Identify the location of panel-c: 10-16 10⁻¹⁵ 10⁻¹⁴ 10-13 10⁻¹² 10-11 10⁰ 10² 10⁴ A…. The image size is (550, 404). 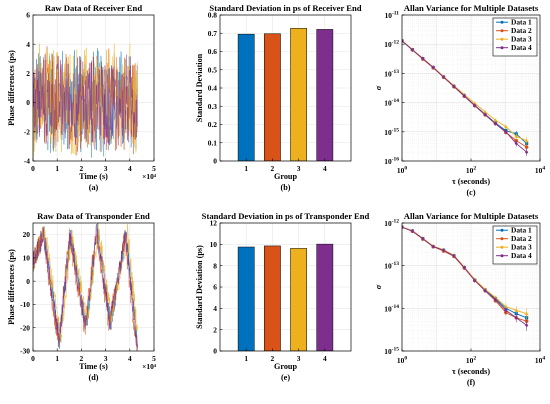
(459, 100).